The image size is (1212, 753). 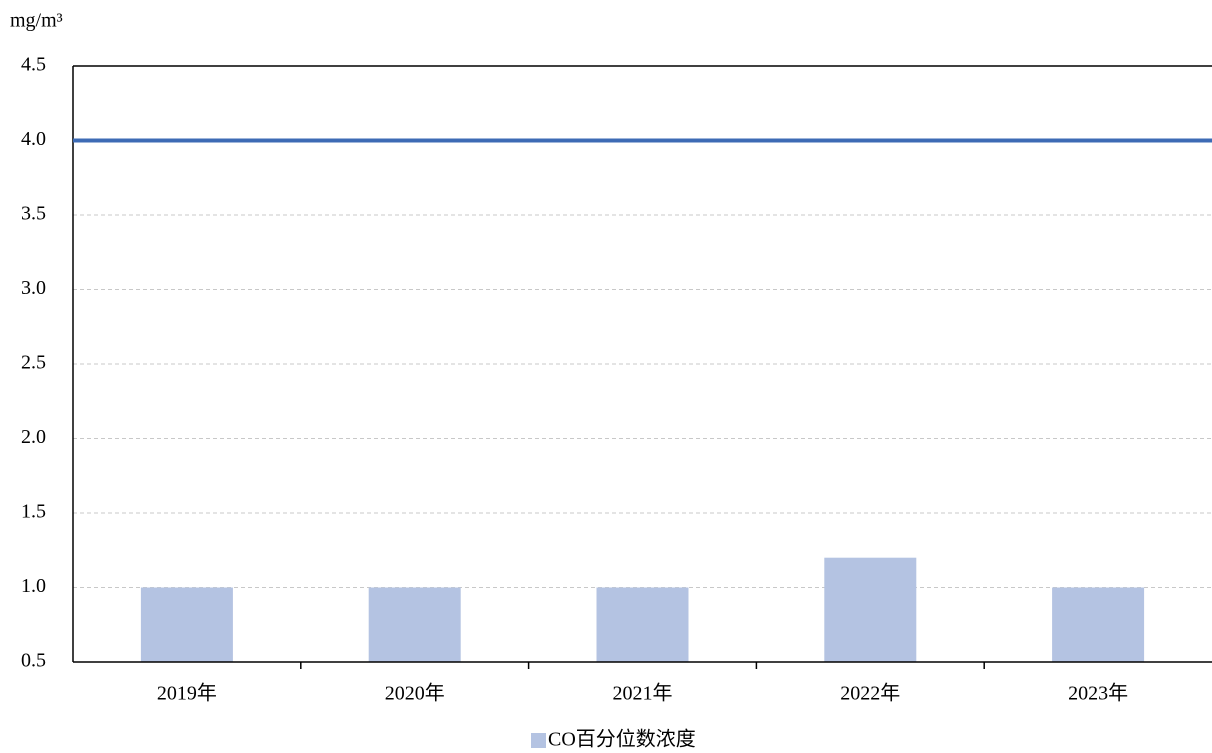 I want to click on x-tick-label: 2023年, so click(x=1098, y=693).